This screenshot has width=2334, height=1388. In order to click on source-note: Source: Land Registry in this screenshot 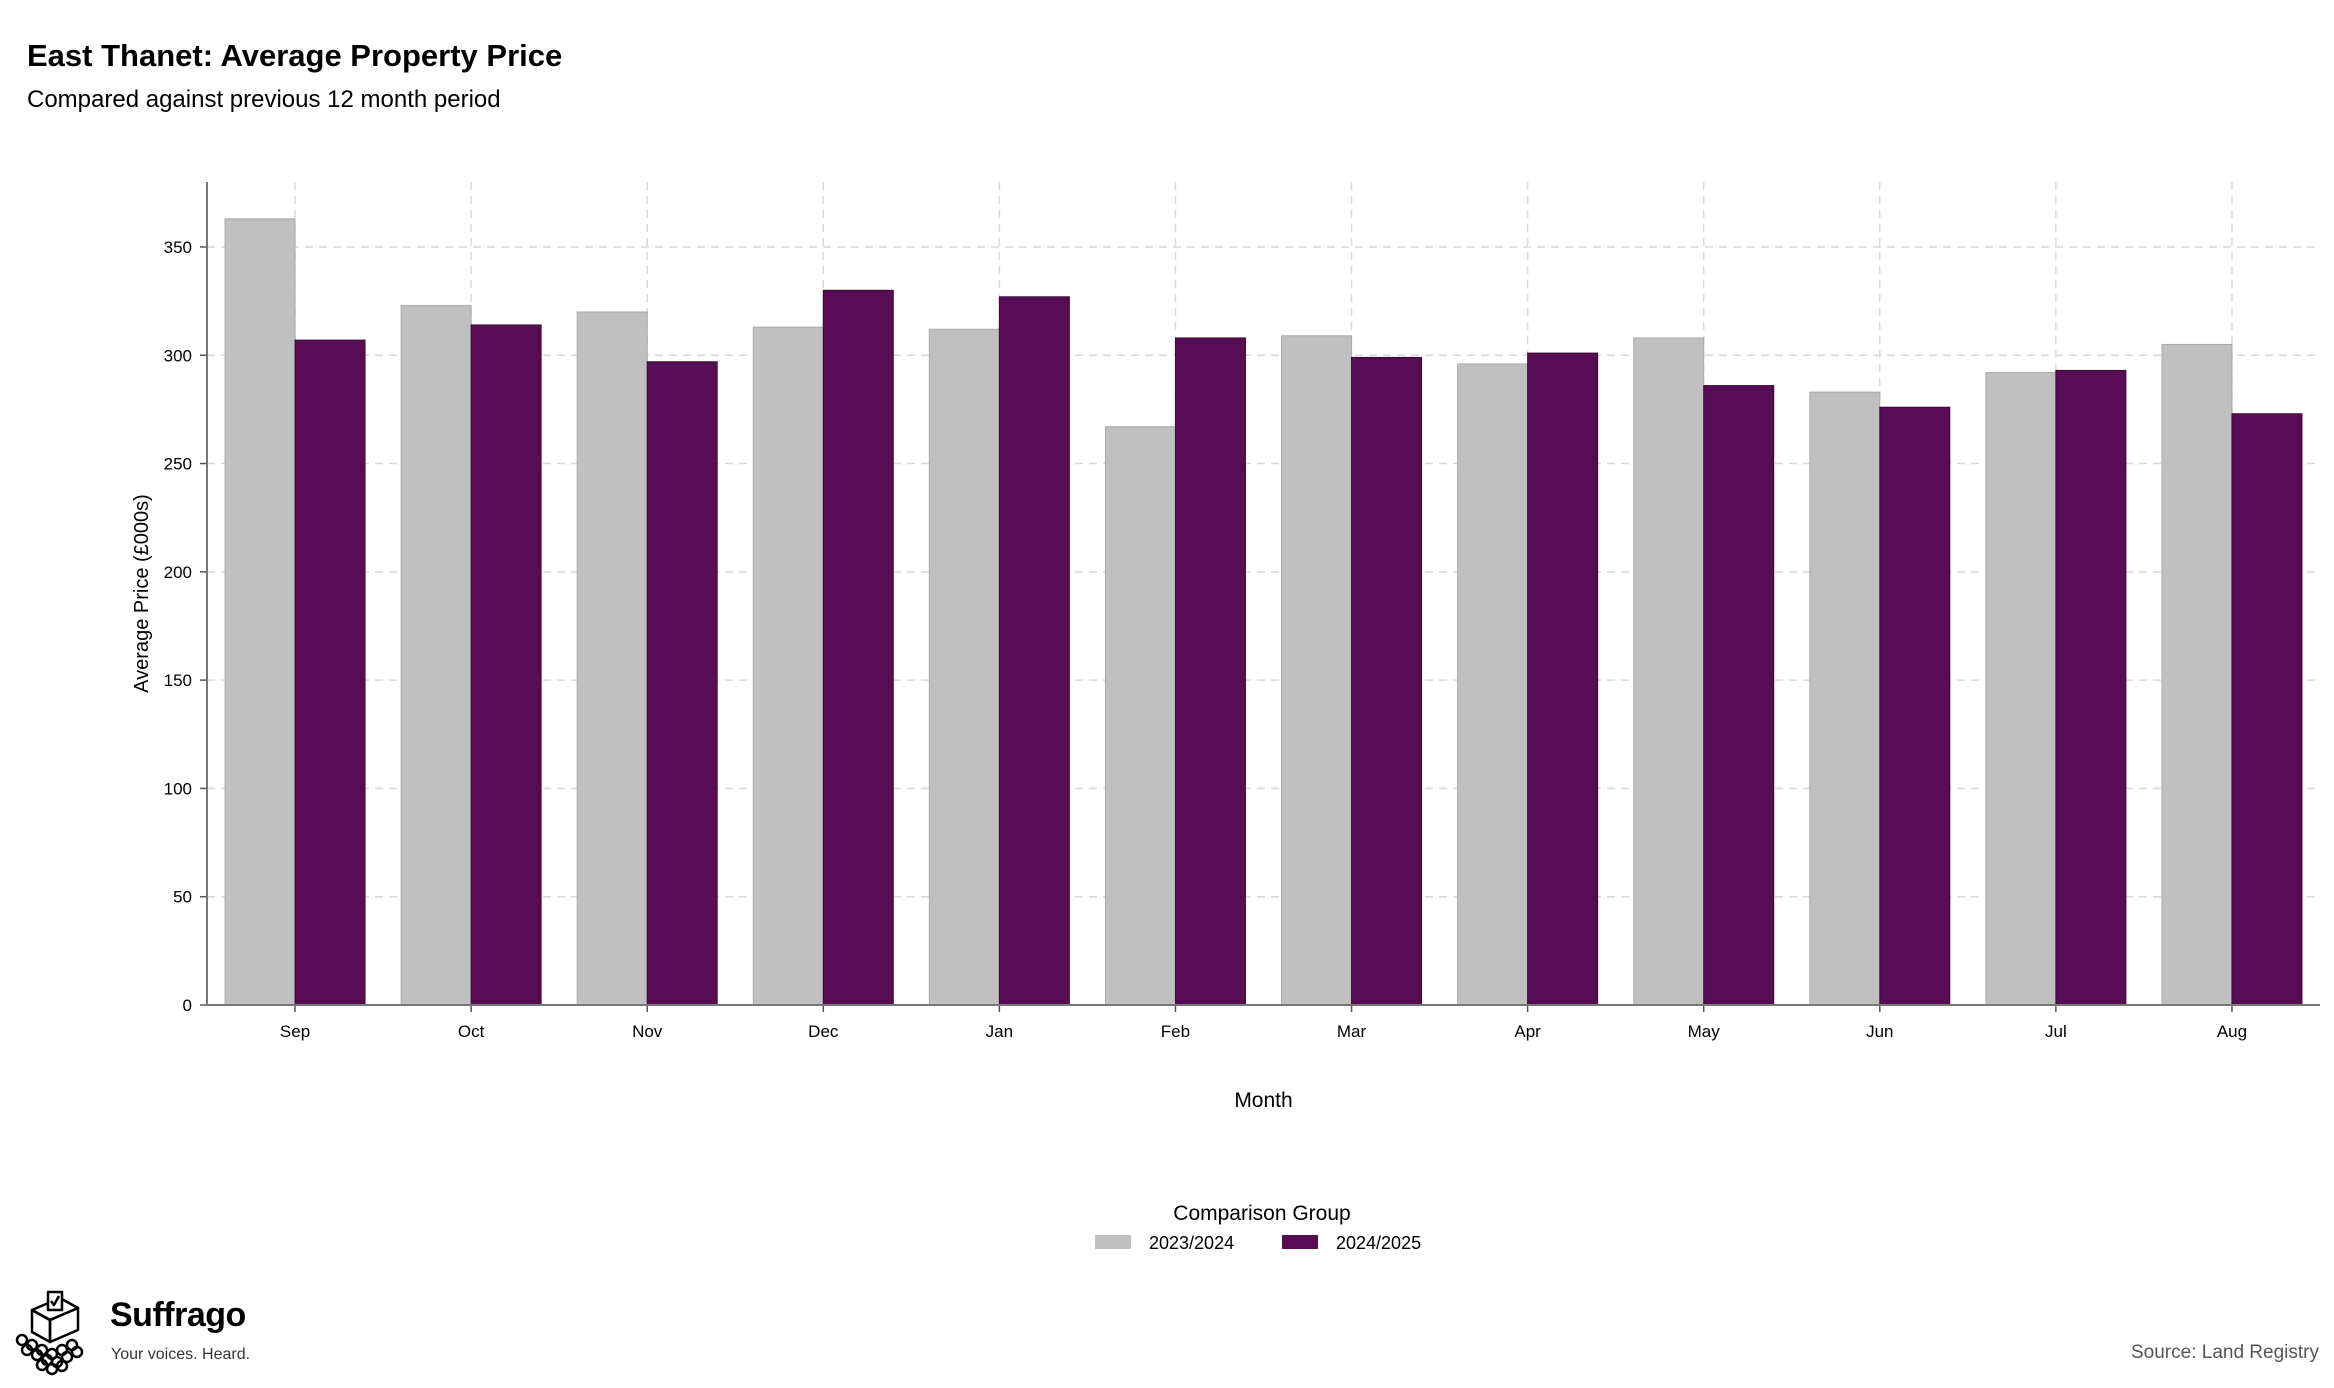, I will do `click(2225, 1352)`.